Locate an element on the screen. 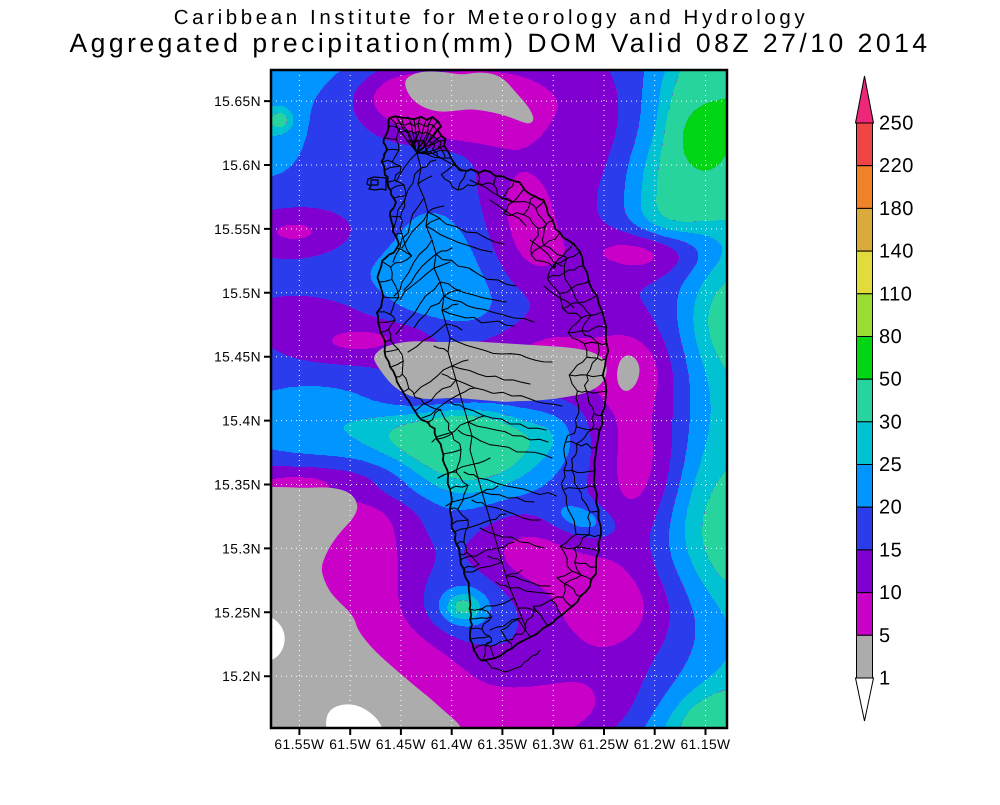 Image resolution: width=1000 pixels, height=805 pixels. svg-text: 61.45W is located at coordinates (401, 744).